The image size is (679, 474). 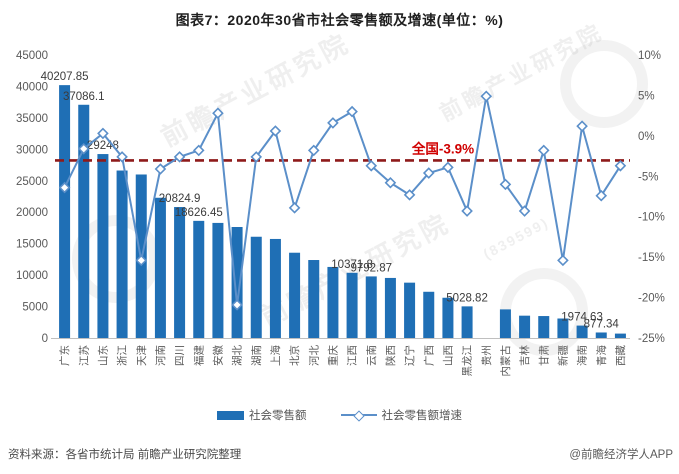 I want to click on bar-四川, so click(x=180, y=272).